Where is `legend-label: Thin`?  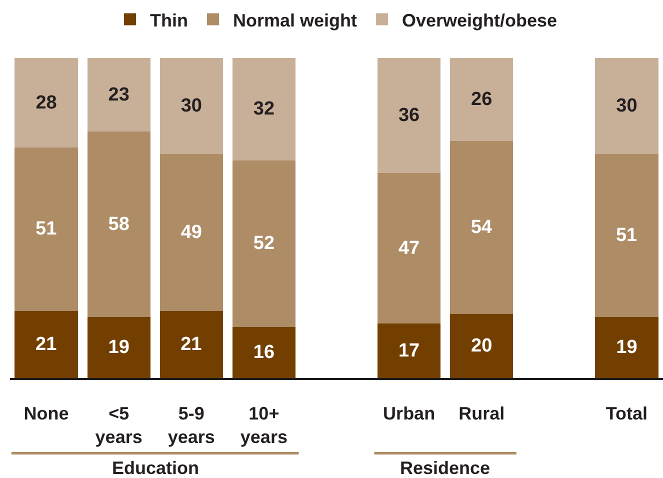
legend-label: Thin is located at coordinates (169, 20).